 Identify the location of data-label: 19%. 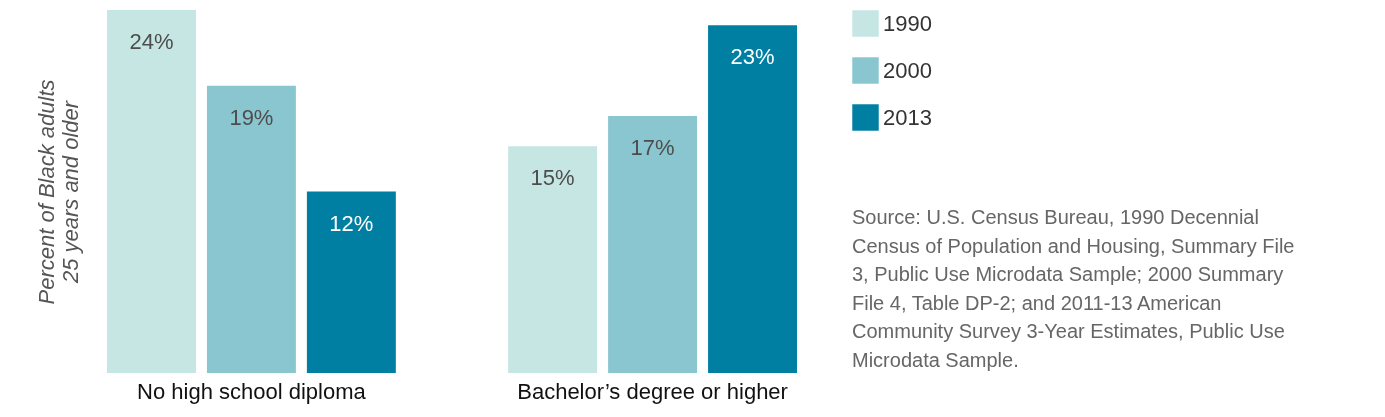
(251, 117).